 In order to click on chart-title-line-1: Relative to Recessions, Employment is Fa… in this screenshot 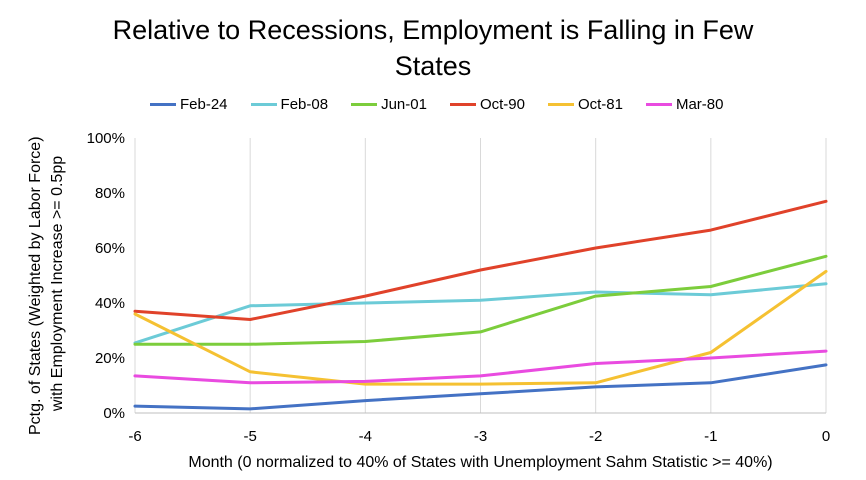, I will do `click(433, 30)`.